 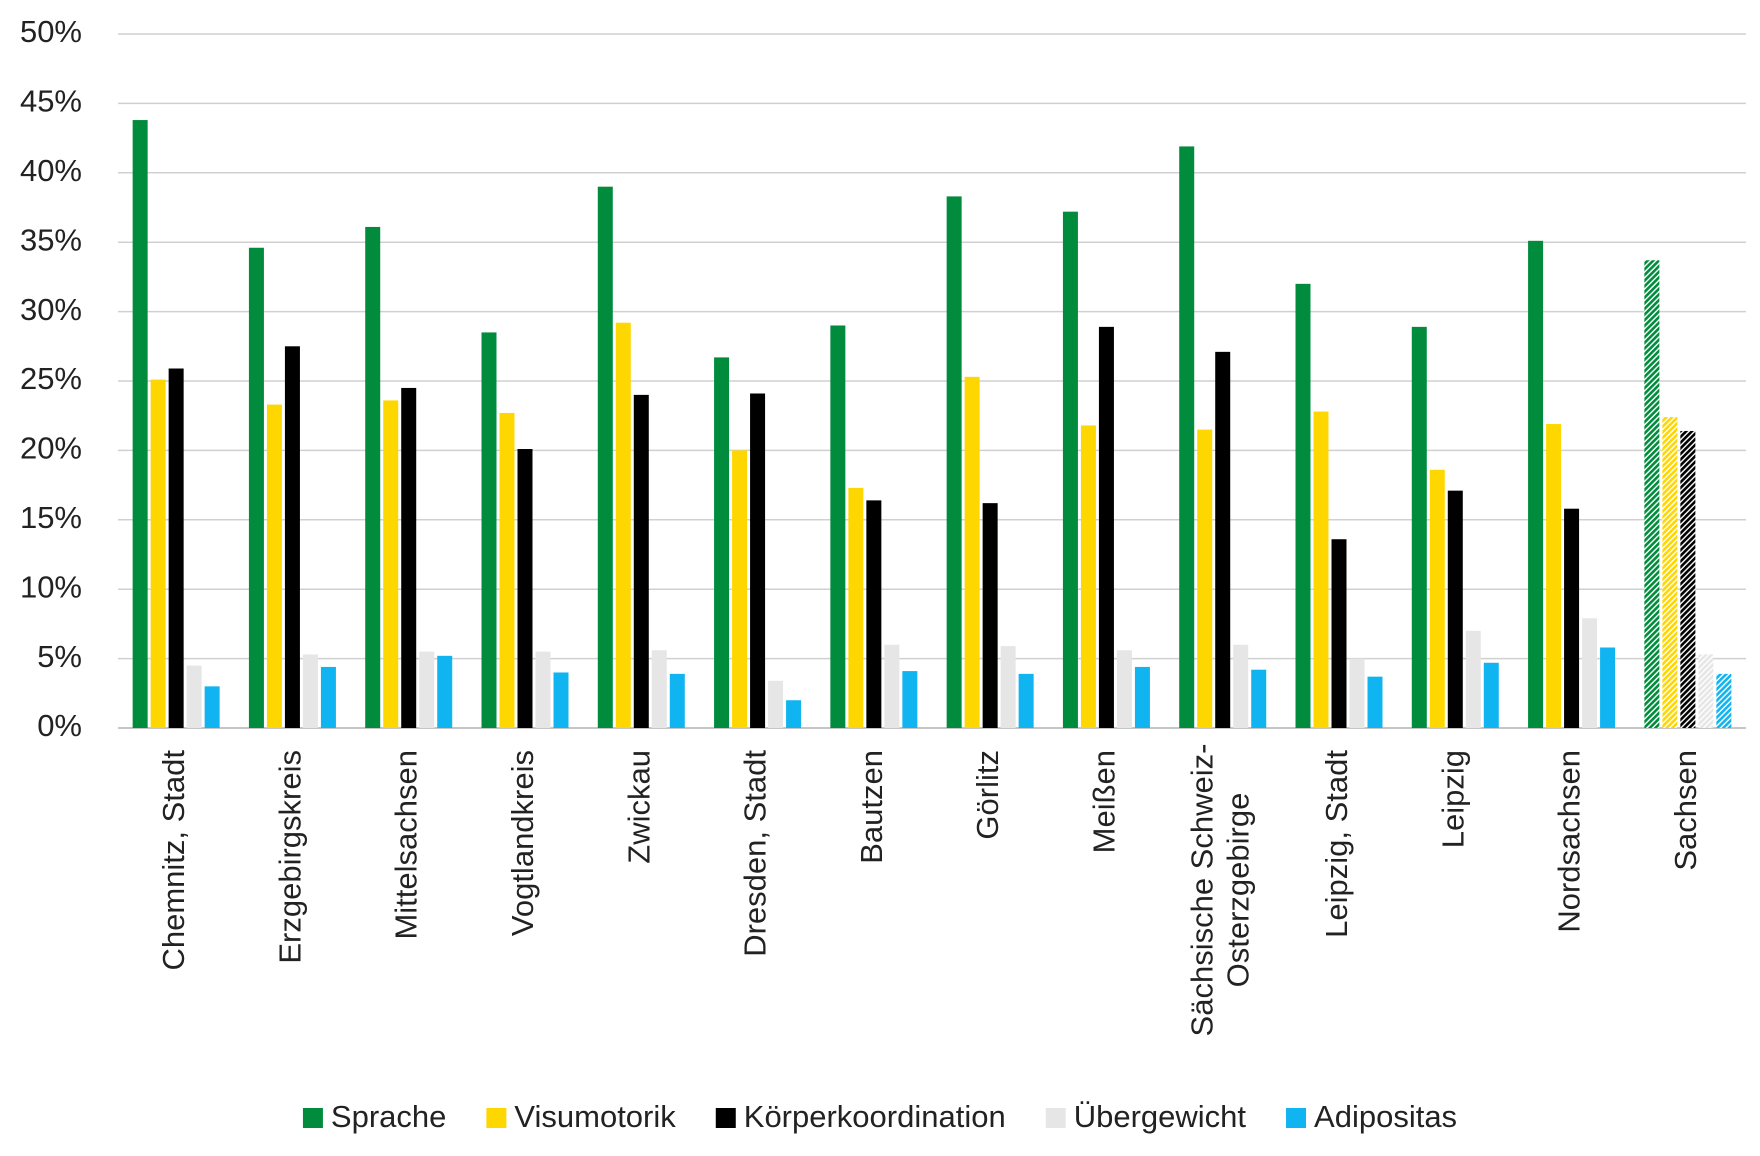 What do you see at coordinates (755, 853) in the screenshot?
I see `x-tick-label: Dresden, Stadt` at bounding box center [755, 853].